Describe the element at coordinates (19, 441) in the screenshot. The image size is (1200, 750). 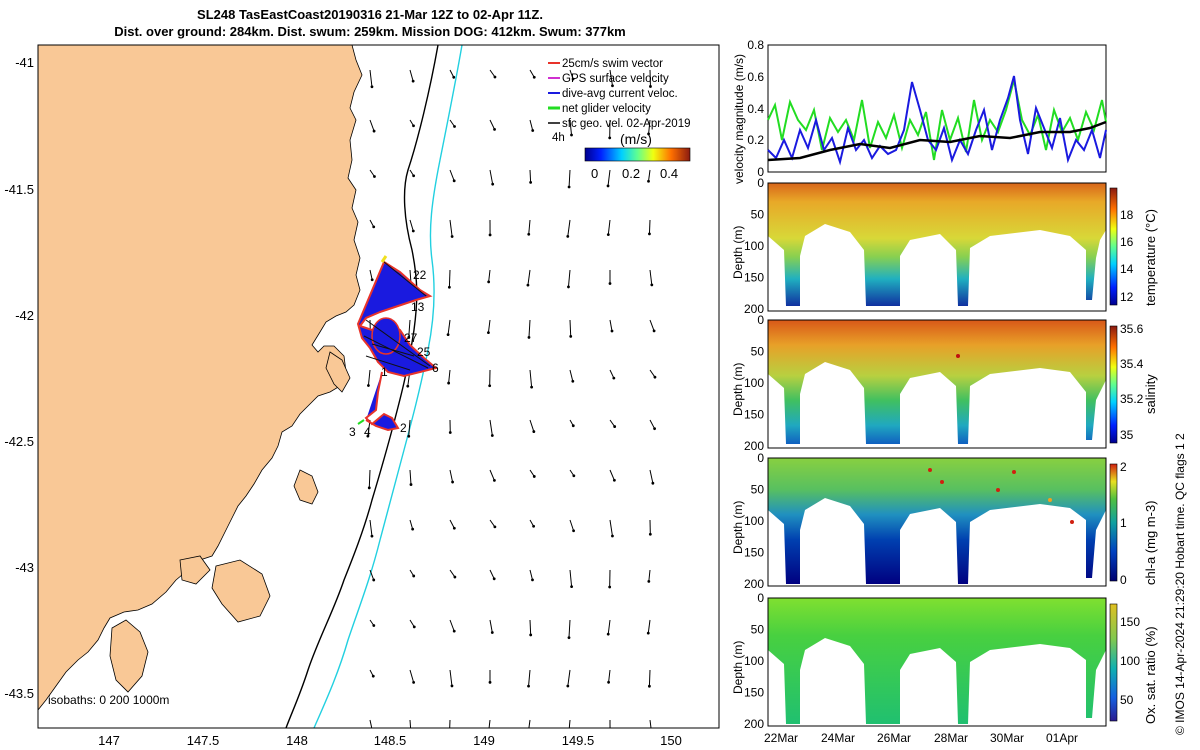
I see `lat-tick-3: -42.5` at that location.